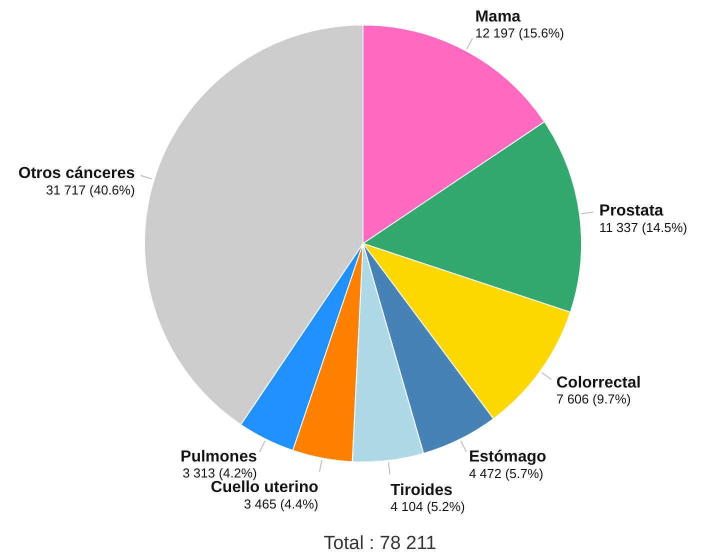 This screenshot has width=726, height=557. Describe the element at coordinates (281, 504) in the screenshot. I see `data-label: 3 465 (4.4%)` at that location.